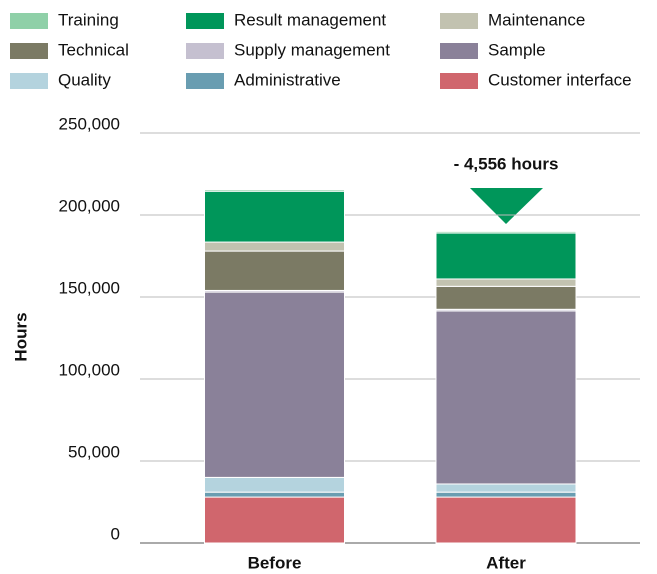 The height and width of the screenshot is (574, 657). Describe the element at coordinates (94, 451) in the screenshot. I see `y-tick-label: 50,000` at that location.